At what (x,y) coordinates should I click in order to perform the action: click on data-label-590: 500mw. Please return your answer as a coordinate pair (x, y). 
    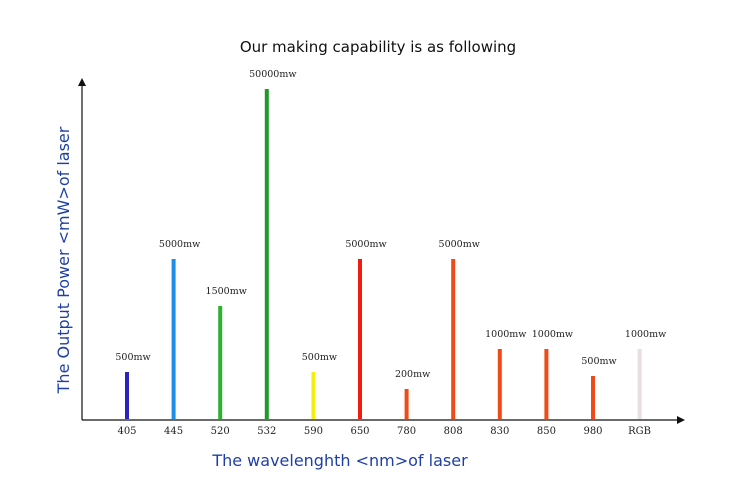
    Looking at the image, I should click on (319, 357).